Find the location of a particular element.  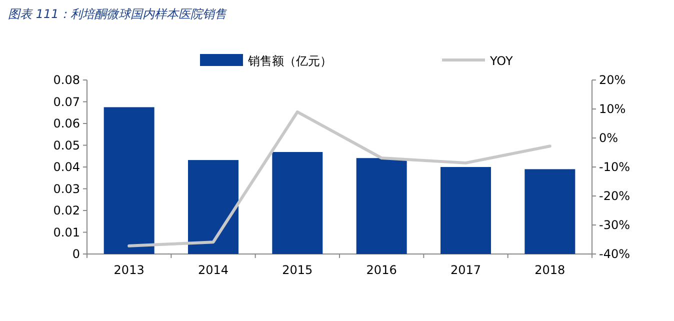

chart-title: 图表 111：利培酮微球国内样本医院销售 is located at coordinates (118, 14).